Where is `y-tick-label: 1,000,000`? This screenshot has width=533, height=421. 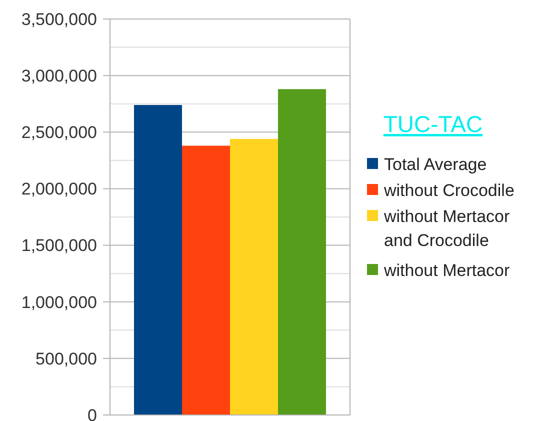
y-tick-label: 1,000,000 is located at coordinates (59, 302).